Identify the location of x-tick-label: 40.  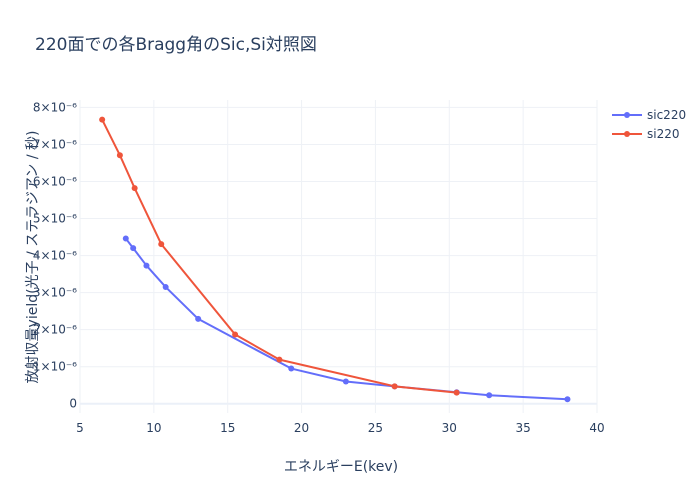
(596, 428).